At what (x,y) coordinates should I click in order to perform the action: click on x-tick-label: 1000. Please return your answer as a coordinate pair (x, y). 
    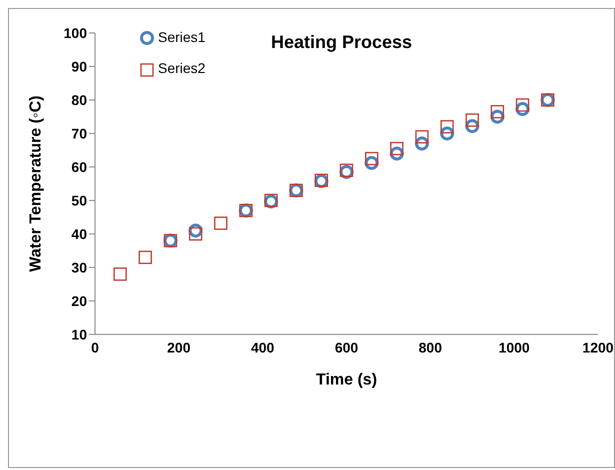
    Looking at the image, I should click on (514, 347).